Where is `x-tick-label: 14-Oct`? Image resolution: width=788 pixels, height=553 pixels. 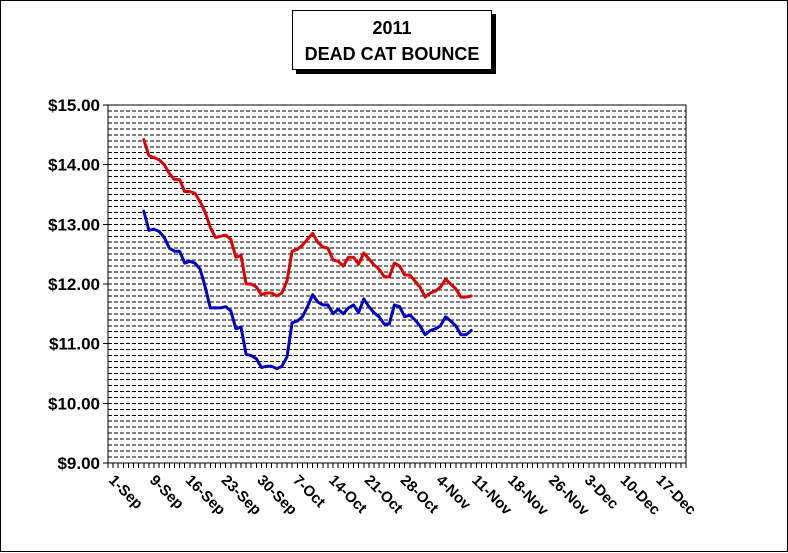 x-tick-label: 14-Oct is located at coordinates (347, 494).